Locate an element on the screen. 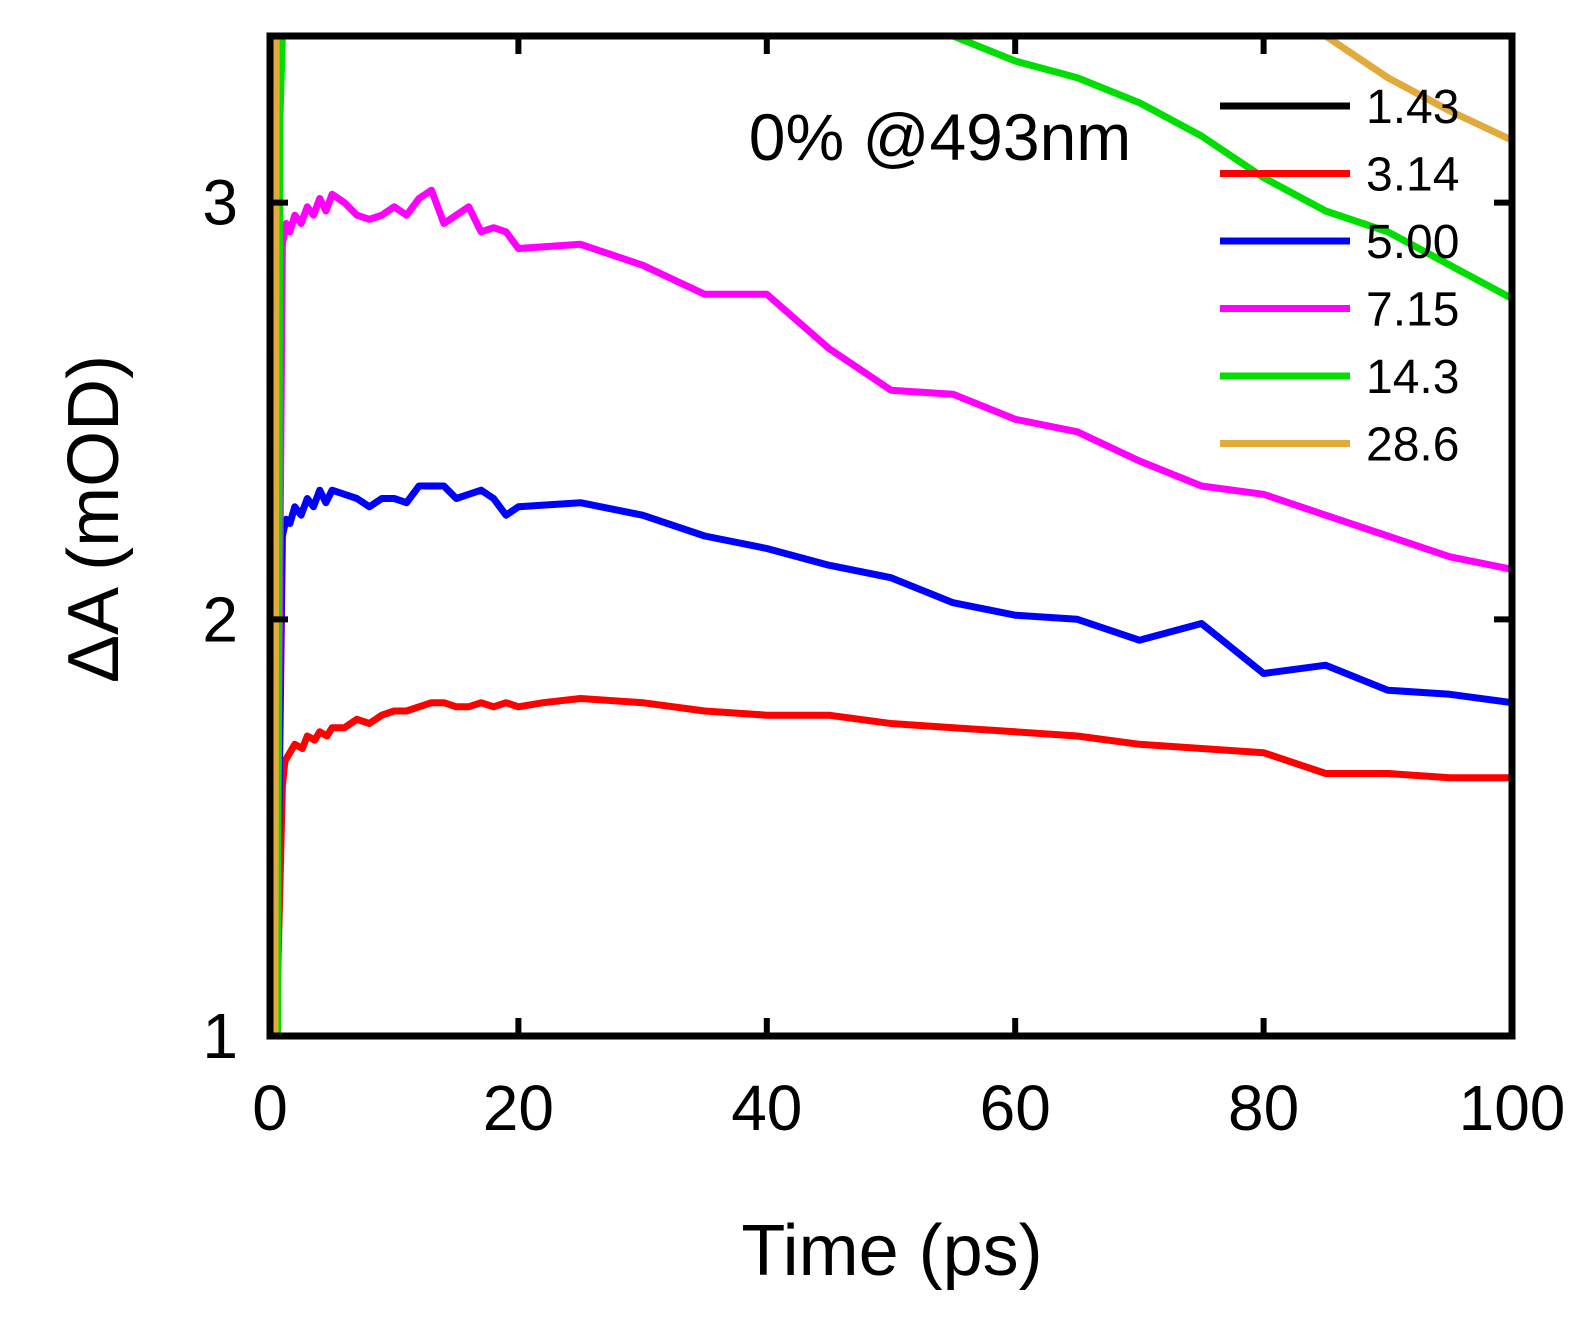 Image resolution: width=1580 pixels, height=1327 pixels. annotation-label: 0% @493nm is located at coordinates (940, 137).